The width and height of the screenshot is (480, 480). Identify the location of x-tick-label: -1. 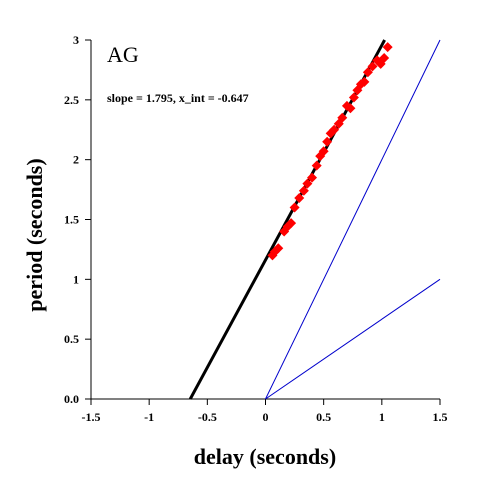
(149, 417).